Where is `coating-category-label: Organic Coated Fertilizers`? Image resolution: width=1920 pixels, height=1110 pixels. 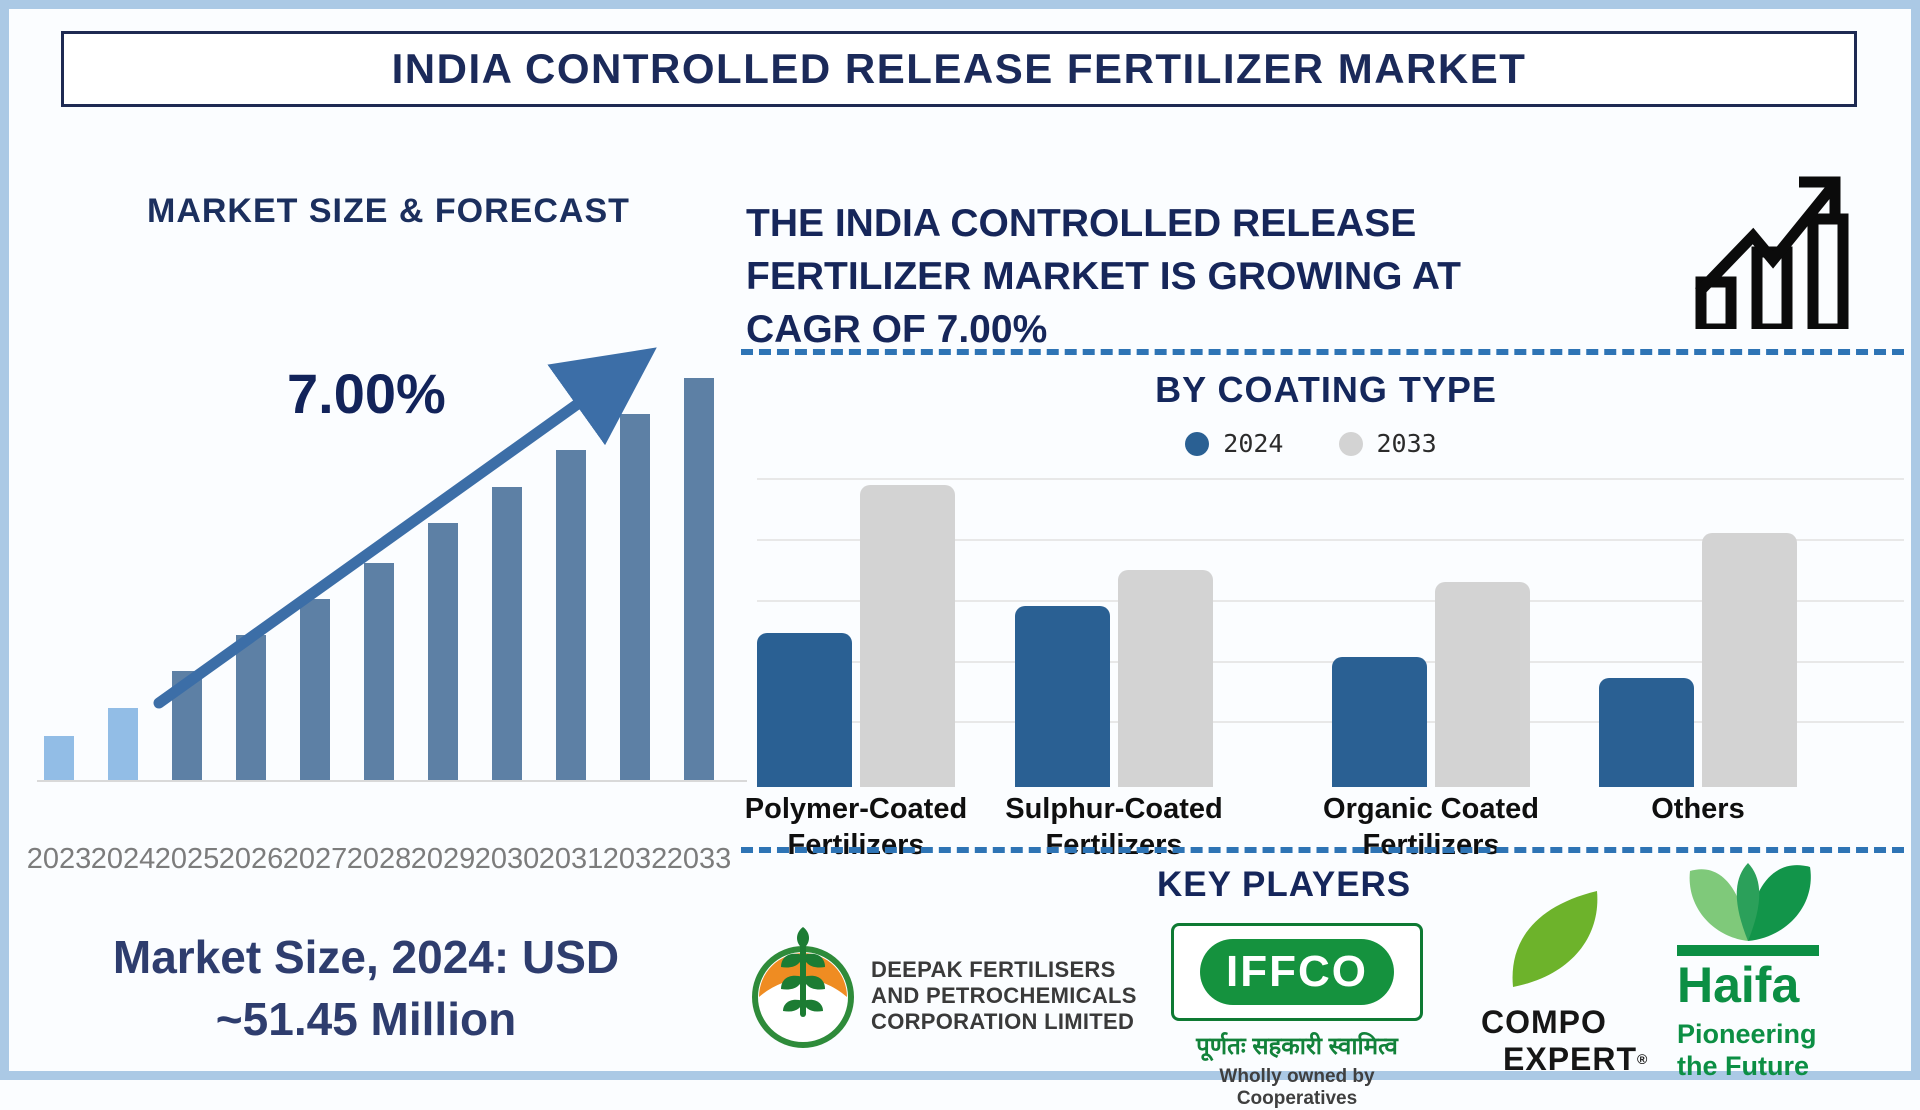
coating-category-label: Organic Coated Fertilizers is located at coordinates (1431, 827).